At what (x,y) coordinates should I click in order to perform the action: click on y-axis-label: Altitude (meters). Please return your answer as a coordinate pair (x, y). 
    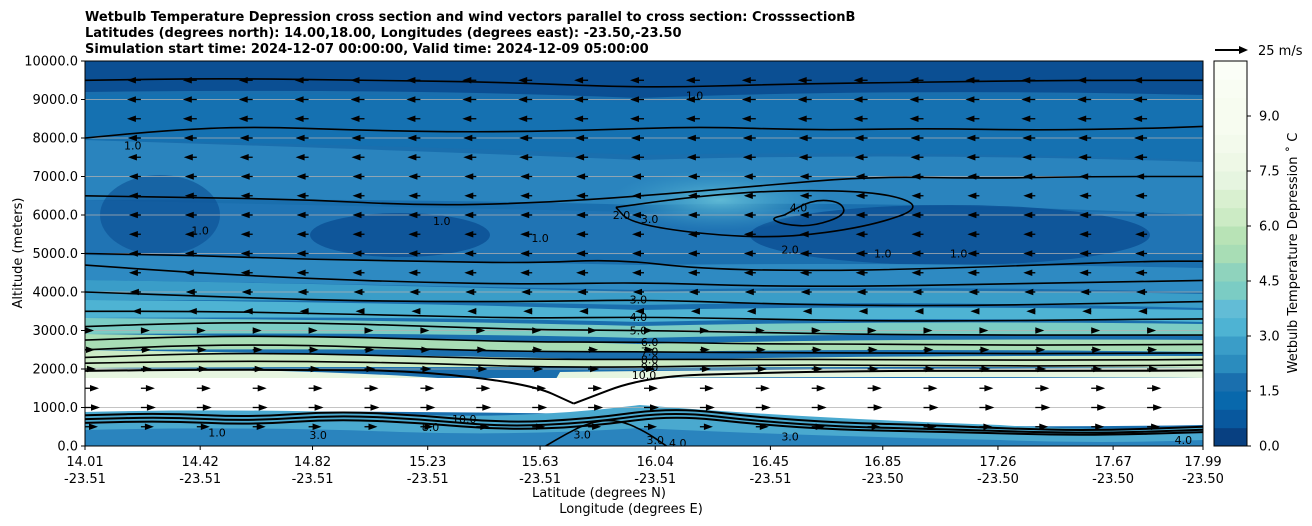
    Looking at the image, I should click on (18, 253).